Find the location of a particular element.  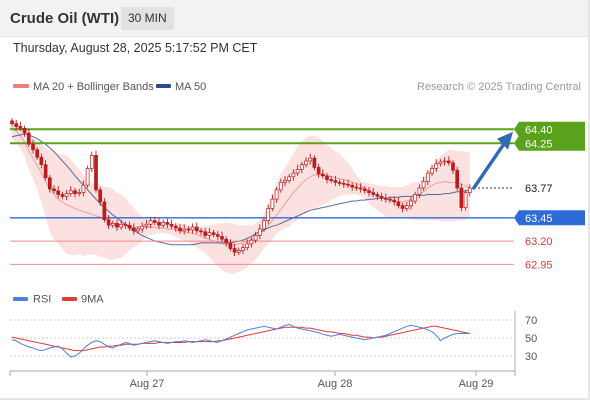

level-tag-64.25 is located at coordinates (549, 143).